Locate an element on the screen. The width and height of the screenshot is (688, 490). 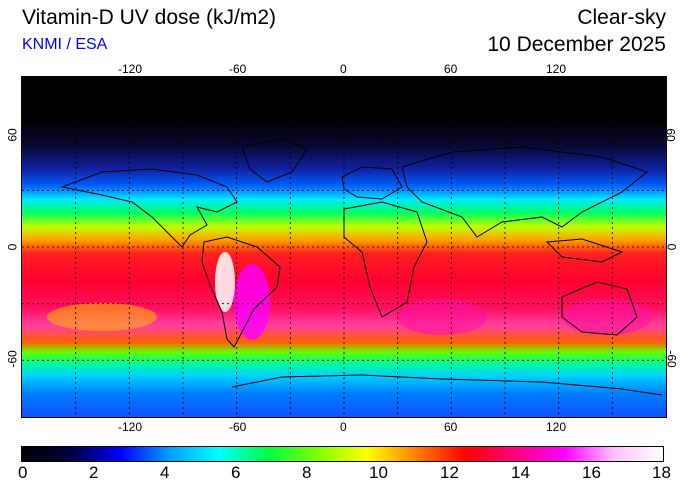
bottom-lon-label: -60 is located at coordinates (238, 427).